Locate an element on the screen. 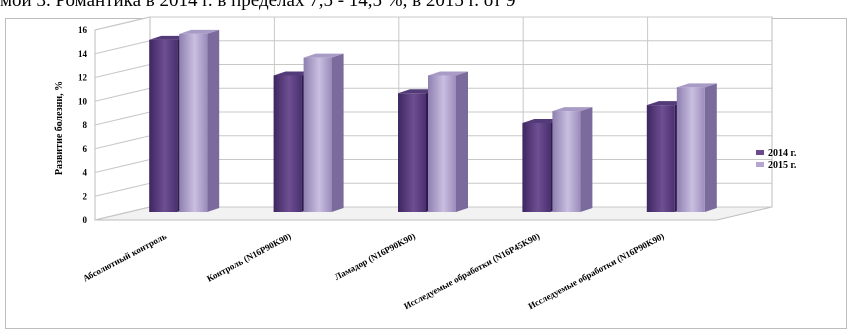  y-tick-label: 4 is located at coordinates (85, 173).